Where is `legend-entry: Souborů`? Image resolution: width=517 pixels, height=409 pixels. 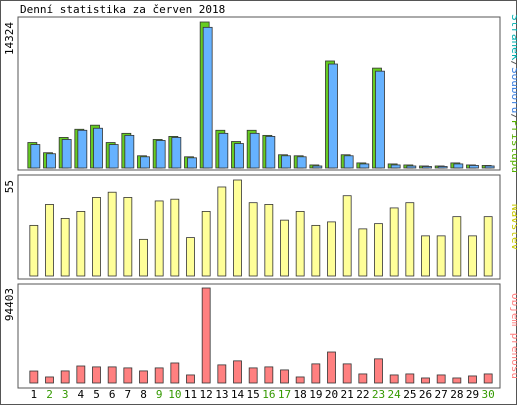 legend-entry: Souborů is located at coordinates (513, 90).